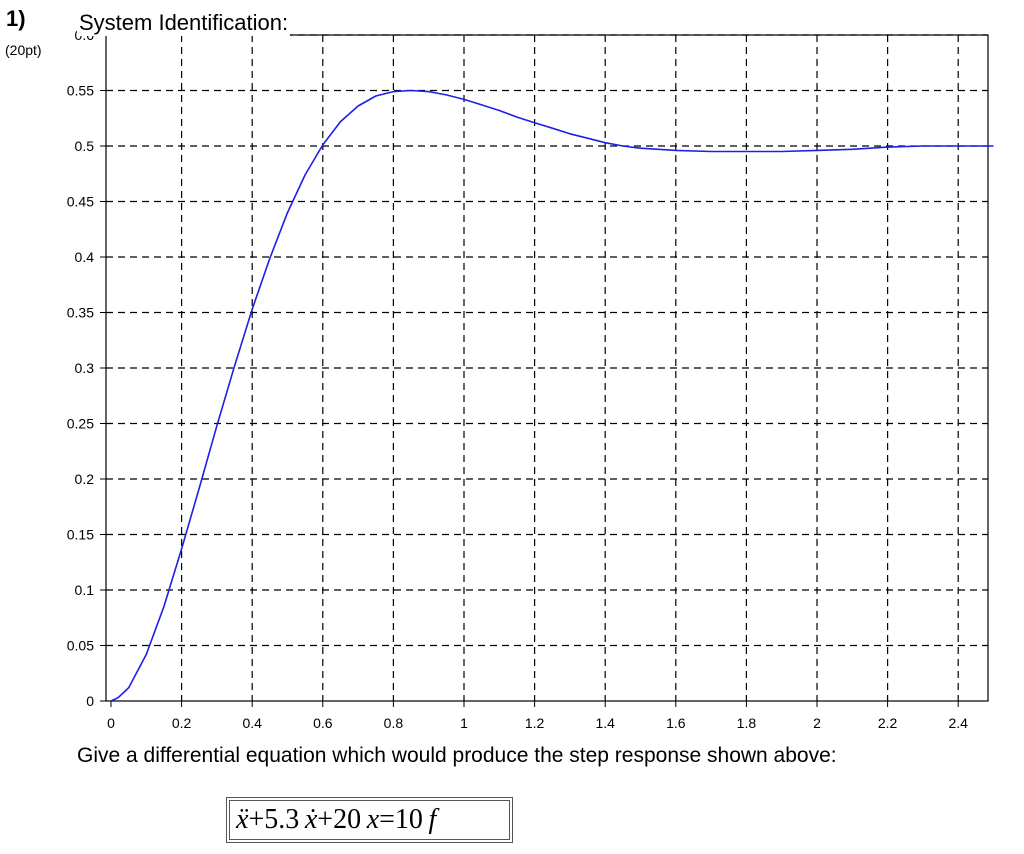  Describe the element at coordinates (347, 819) in the screenshot. I see `eq-stiffness-coefficient: 20` at that location.